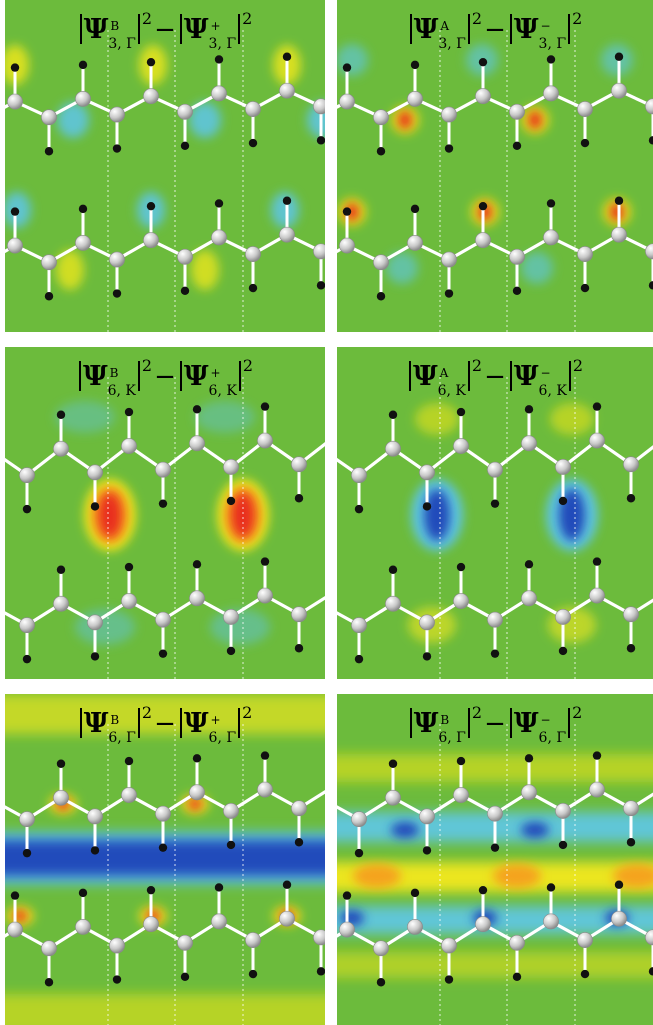 The image size is (653, 1025). I want to click on positive-lobe, so click(70, 270).